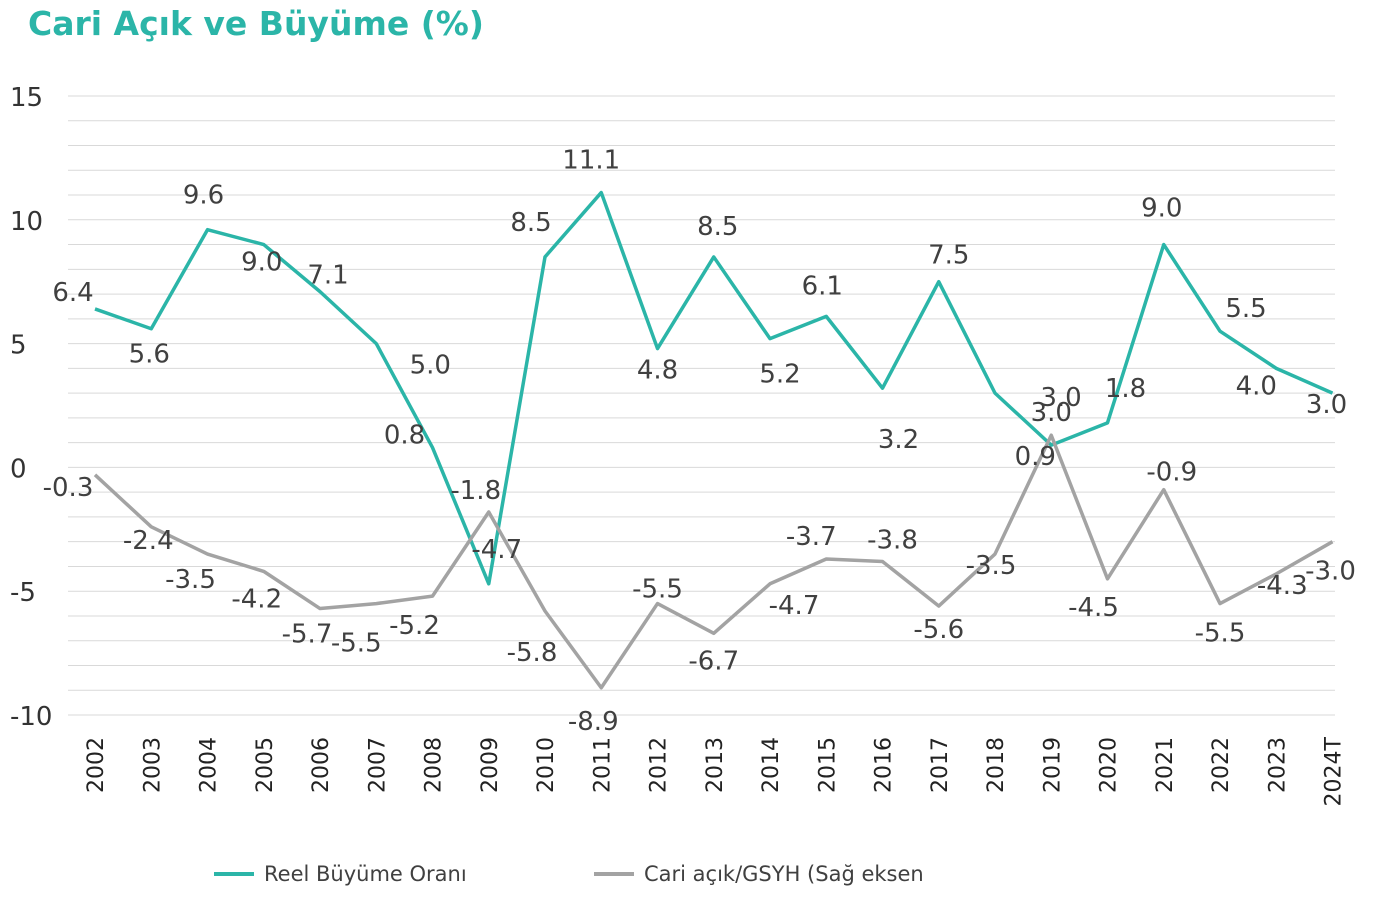 This screenshot has width=1374, height=897. Describe the element at coordinates (307, 635) in the screenshot. I see `current-account-data-label: -5.7` at that location.